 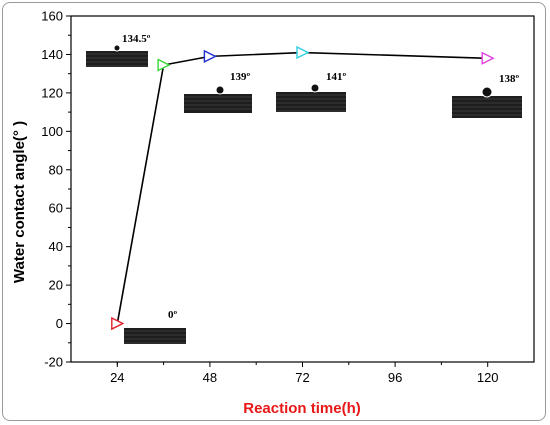 What do you see at coordinates (302, 408) in the screenshot?
I see `x-axis-label: Reaction time(h)` at bounding box center [302, 408].